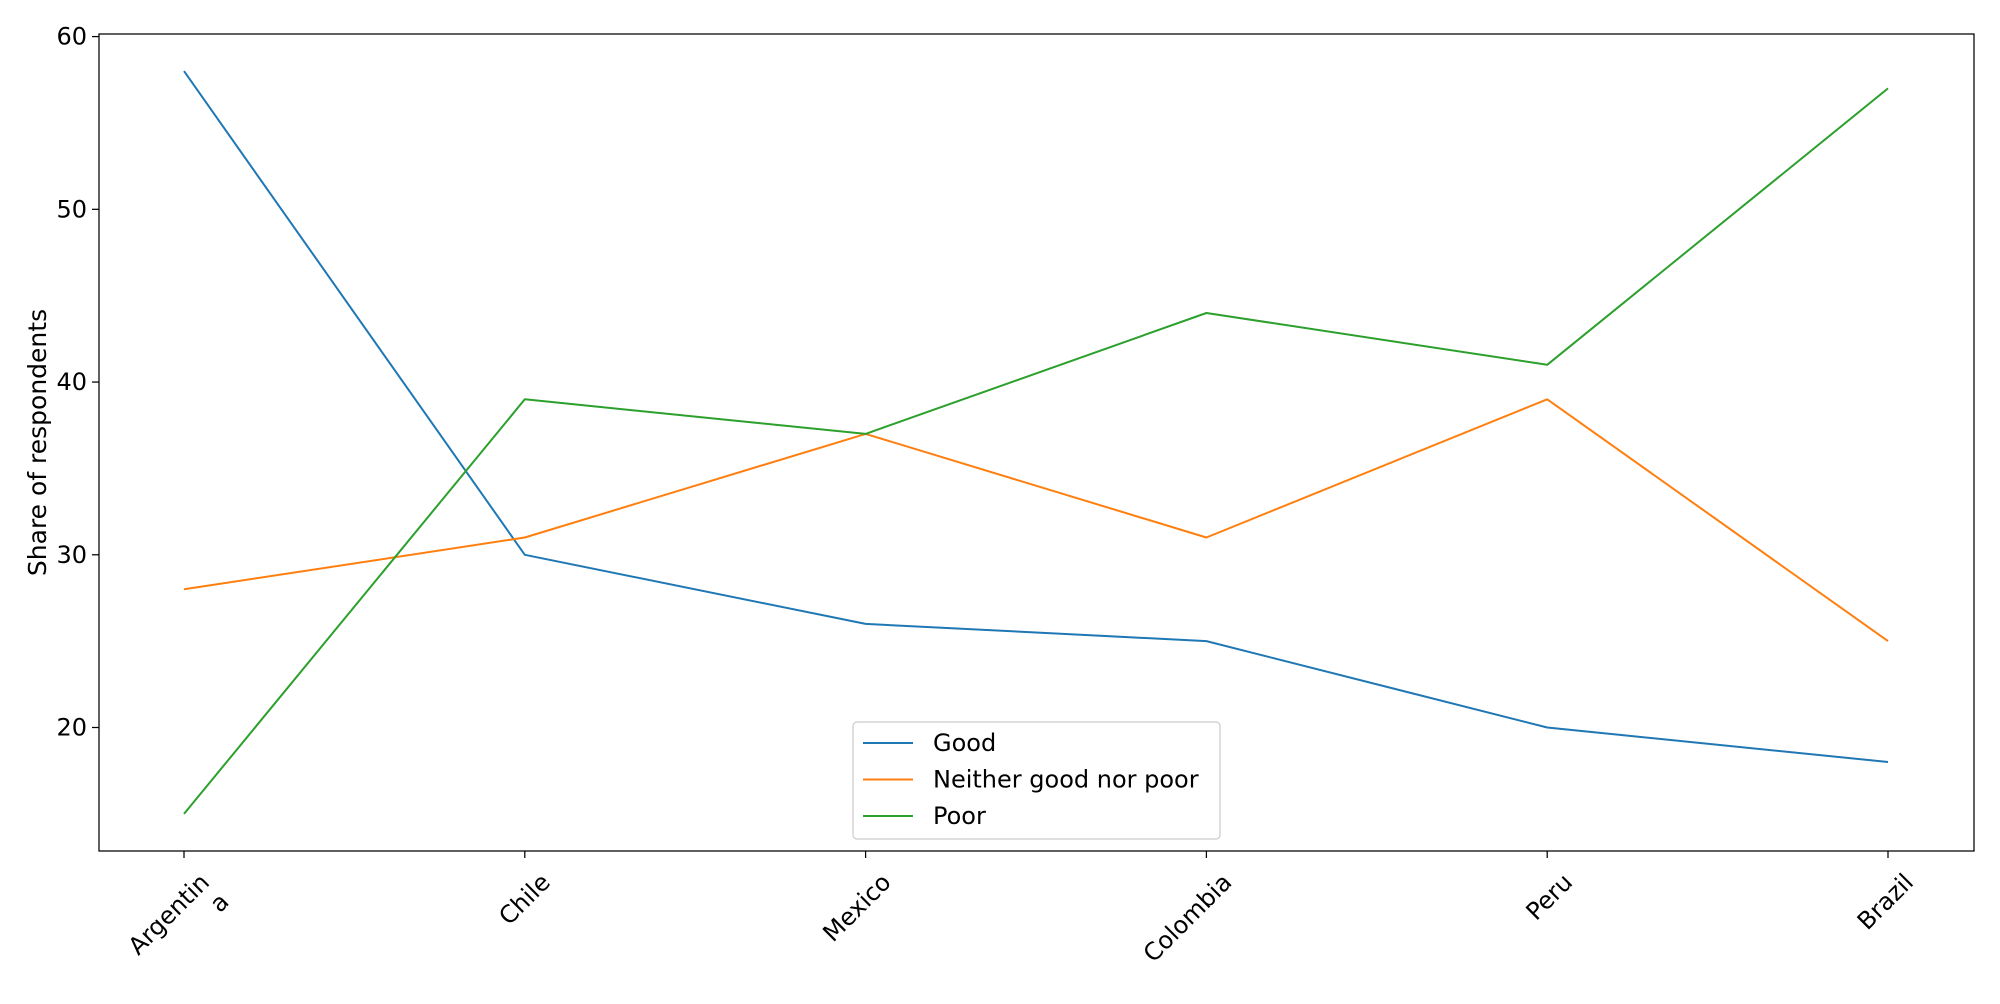 This screenshot has width=2000, height=1004. Describe the element at coordinates (178, 924) in the screenshot. I see `x-tick-label: Argentina` at that location.